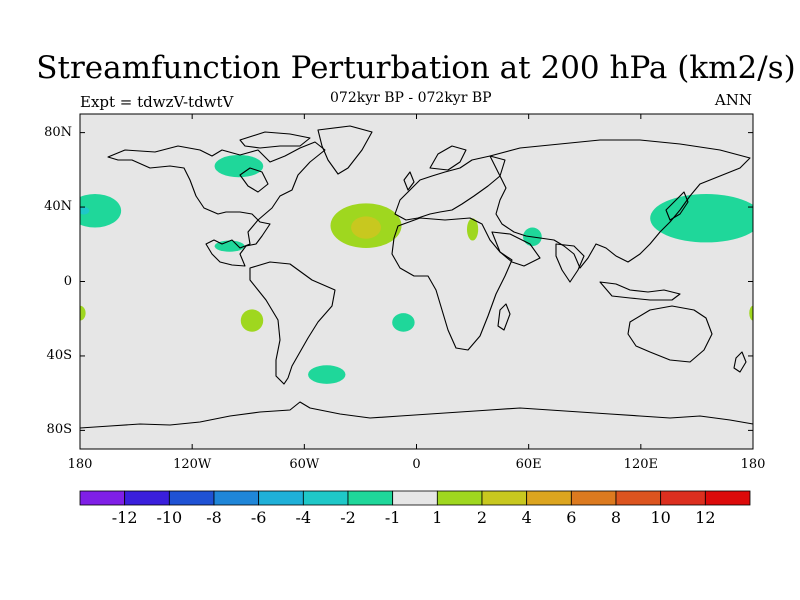 The height and width of the screenshot is (600, 800). I want to click on colorbar-label: -2, so click(348, 517).